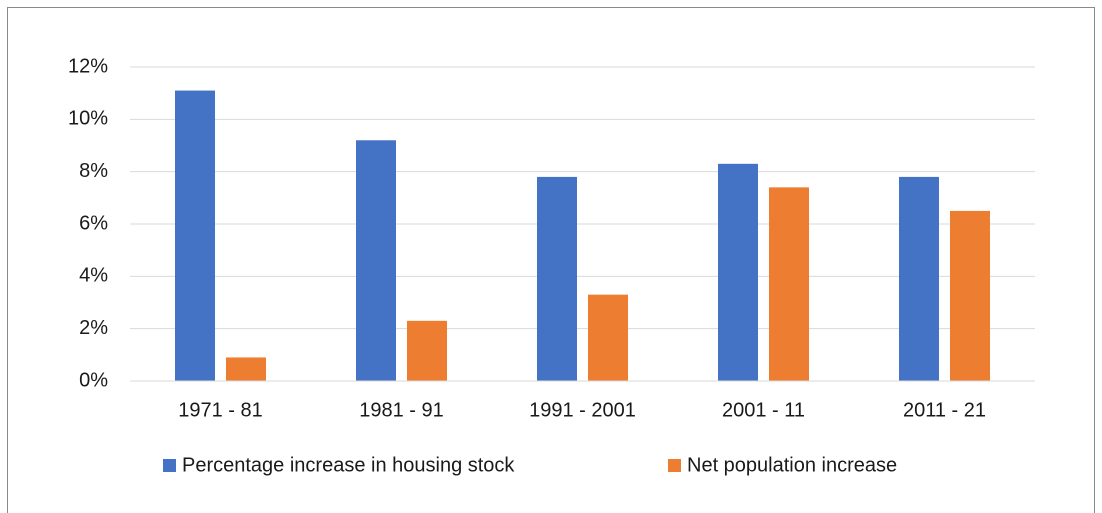  Describe the element at coordinates (763, 410) in the screenshot. I see `x-tick-label: 2001 - 11` at that location.